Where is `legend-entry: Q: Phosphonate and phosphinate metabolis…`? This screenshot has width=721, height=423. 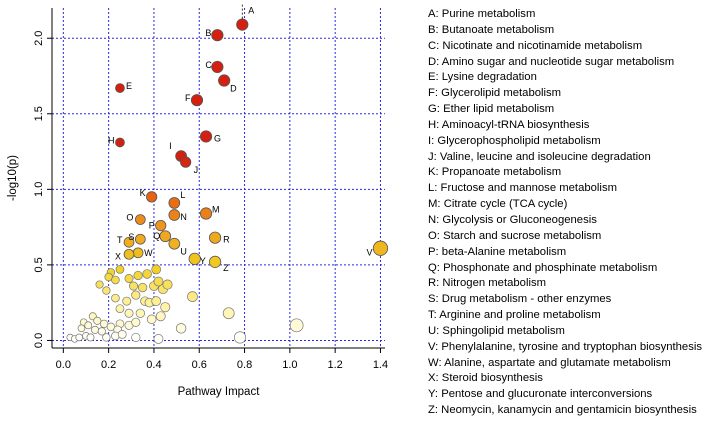 legend-entry: Q: Phosphonate and phosphinate metabolis… is located at coordinates (543, 267).